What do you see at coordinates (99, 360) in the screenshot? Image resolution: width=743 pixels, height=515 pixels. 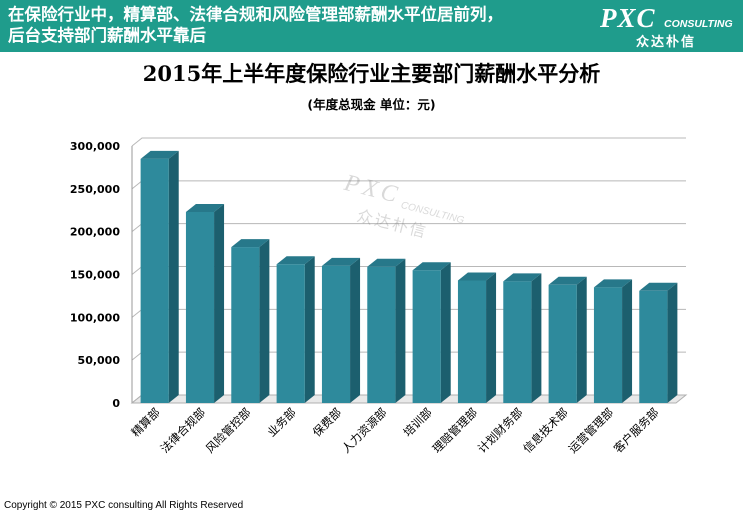 I see `y-tick-label: 50,000` at bounding box center [99, 360].